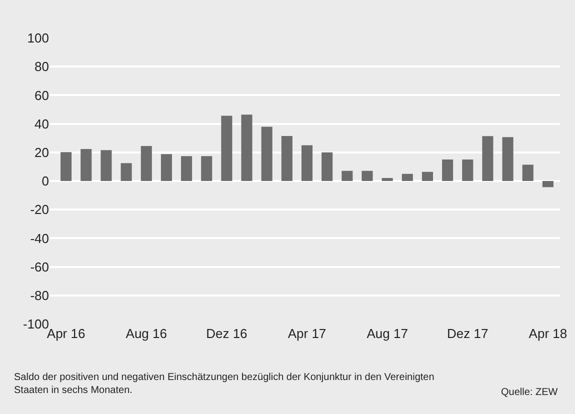  I want to click on y-tick-label: -60, so click(39, 266).